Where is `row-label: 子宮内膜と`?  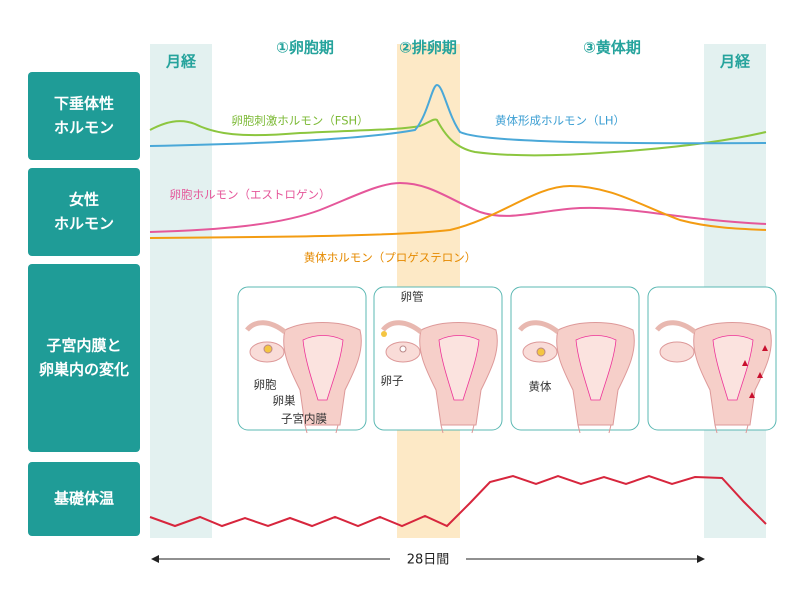
row-label: 子宮内膜と is located at coordinates (83, 346).